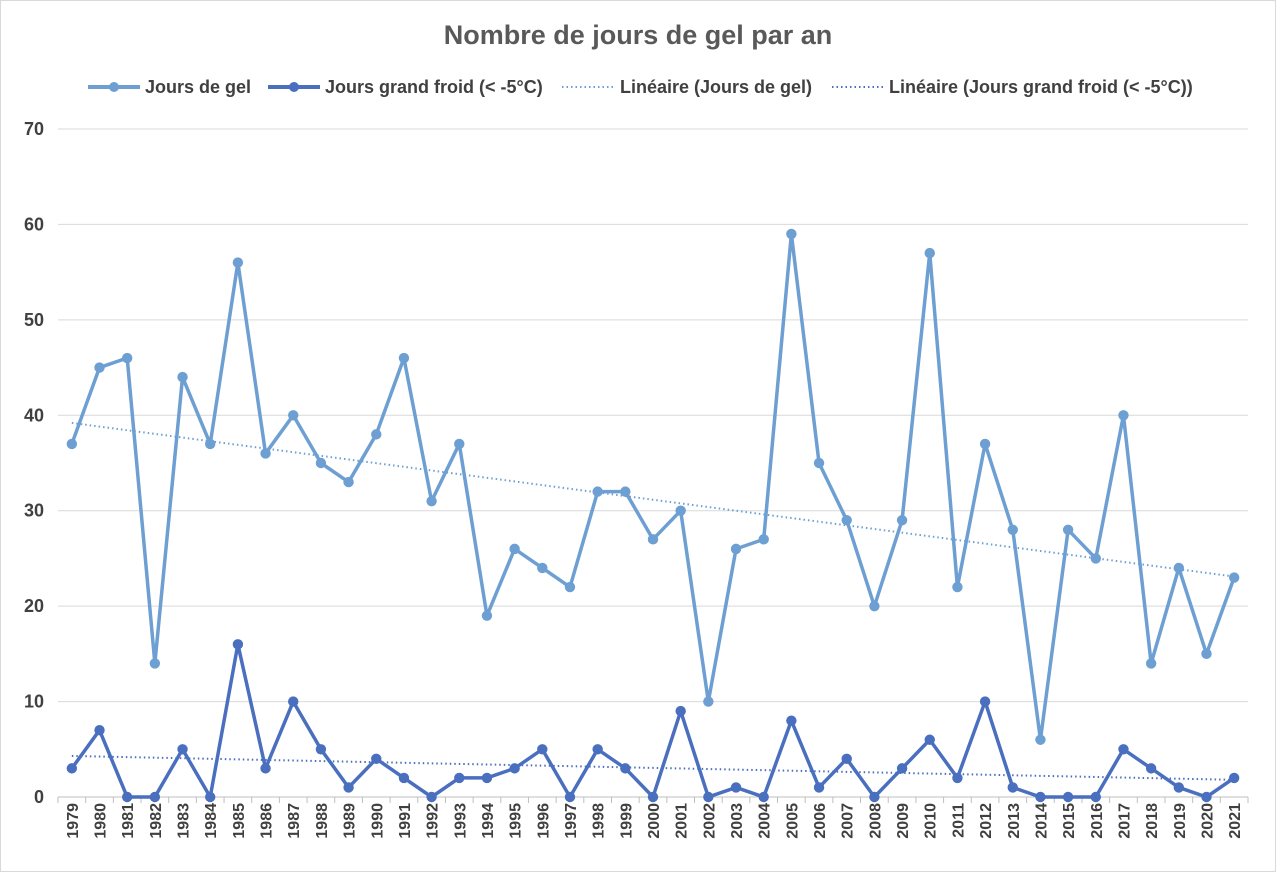 The width and height of the screenshot is (1276, 872). Describe the element at coordinates (350, 821) in the screenshot. I see `x-tick-label: 1989` at that location.